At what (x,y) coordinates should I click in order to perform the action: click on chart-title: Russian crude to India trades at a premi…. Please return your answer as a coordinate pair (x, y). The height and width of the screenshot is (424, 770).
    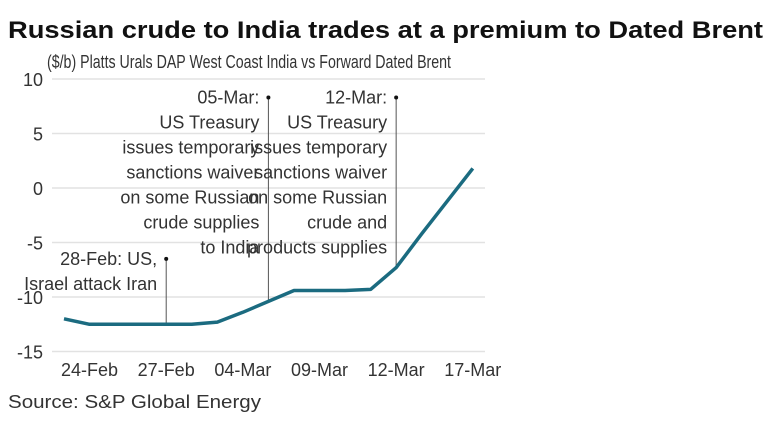
    Looking at the image, I should click on (385, 30).